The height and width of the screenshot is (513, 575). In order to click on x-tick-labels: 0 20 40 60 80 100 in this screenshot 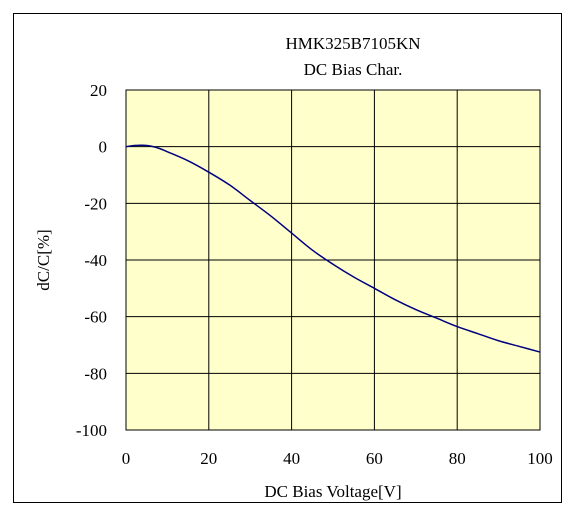, I will do `click(337, 458)`.